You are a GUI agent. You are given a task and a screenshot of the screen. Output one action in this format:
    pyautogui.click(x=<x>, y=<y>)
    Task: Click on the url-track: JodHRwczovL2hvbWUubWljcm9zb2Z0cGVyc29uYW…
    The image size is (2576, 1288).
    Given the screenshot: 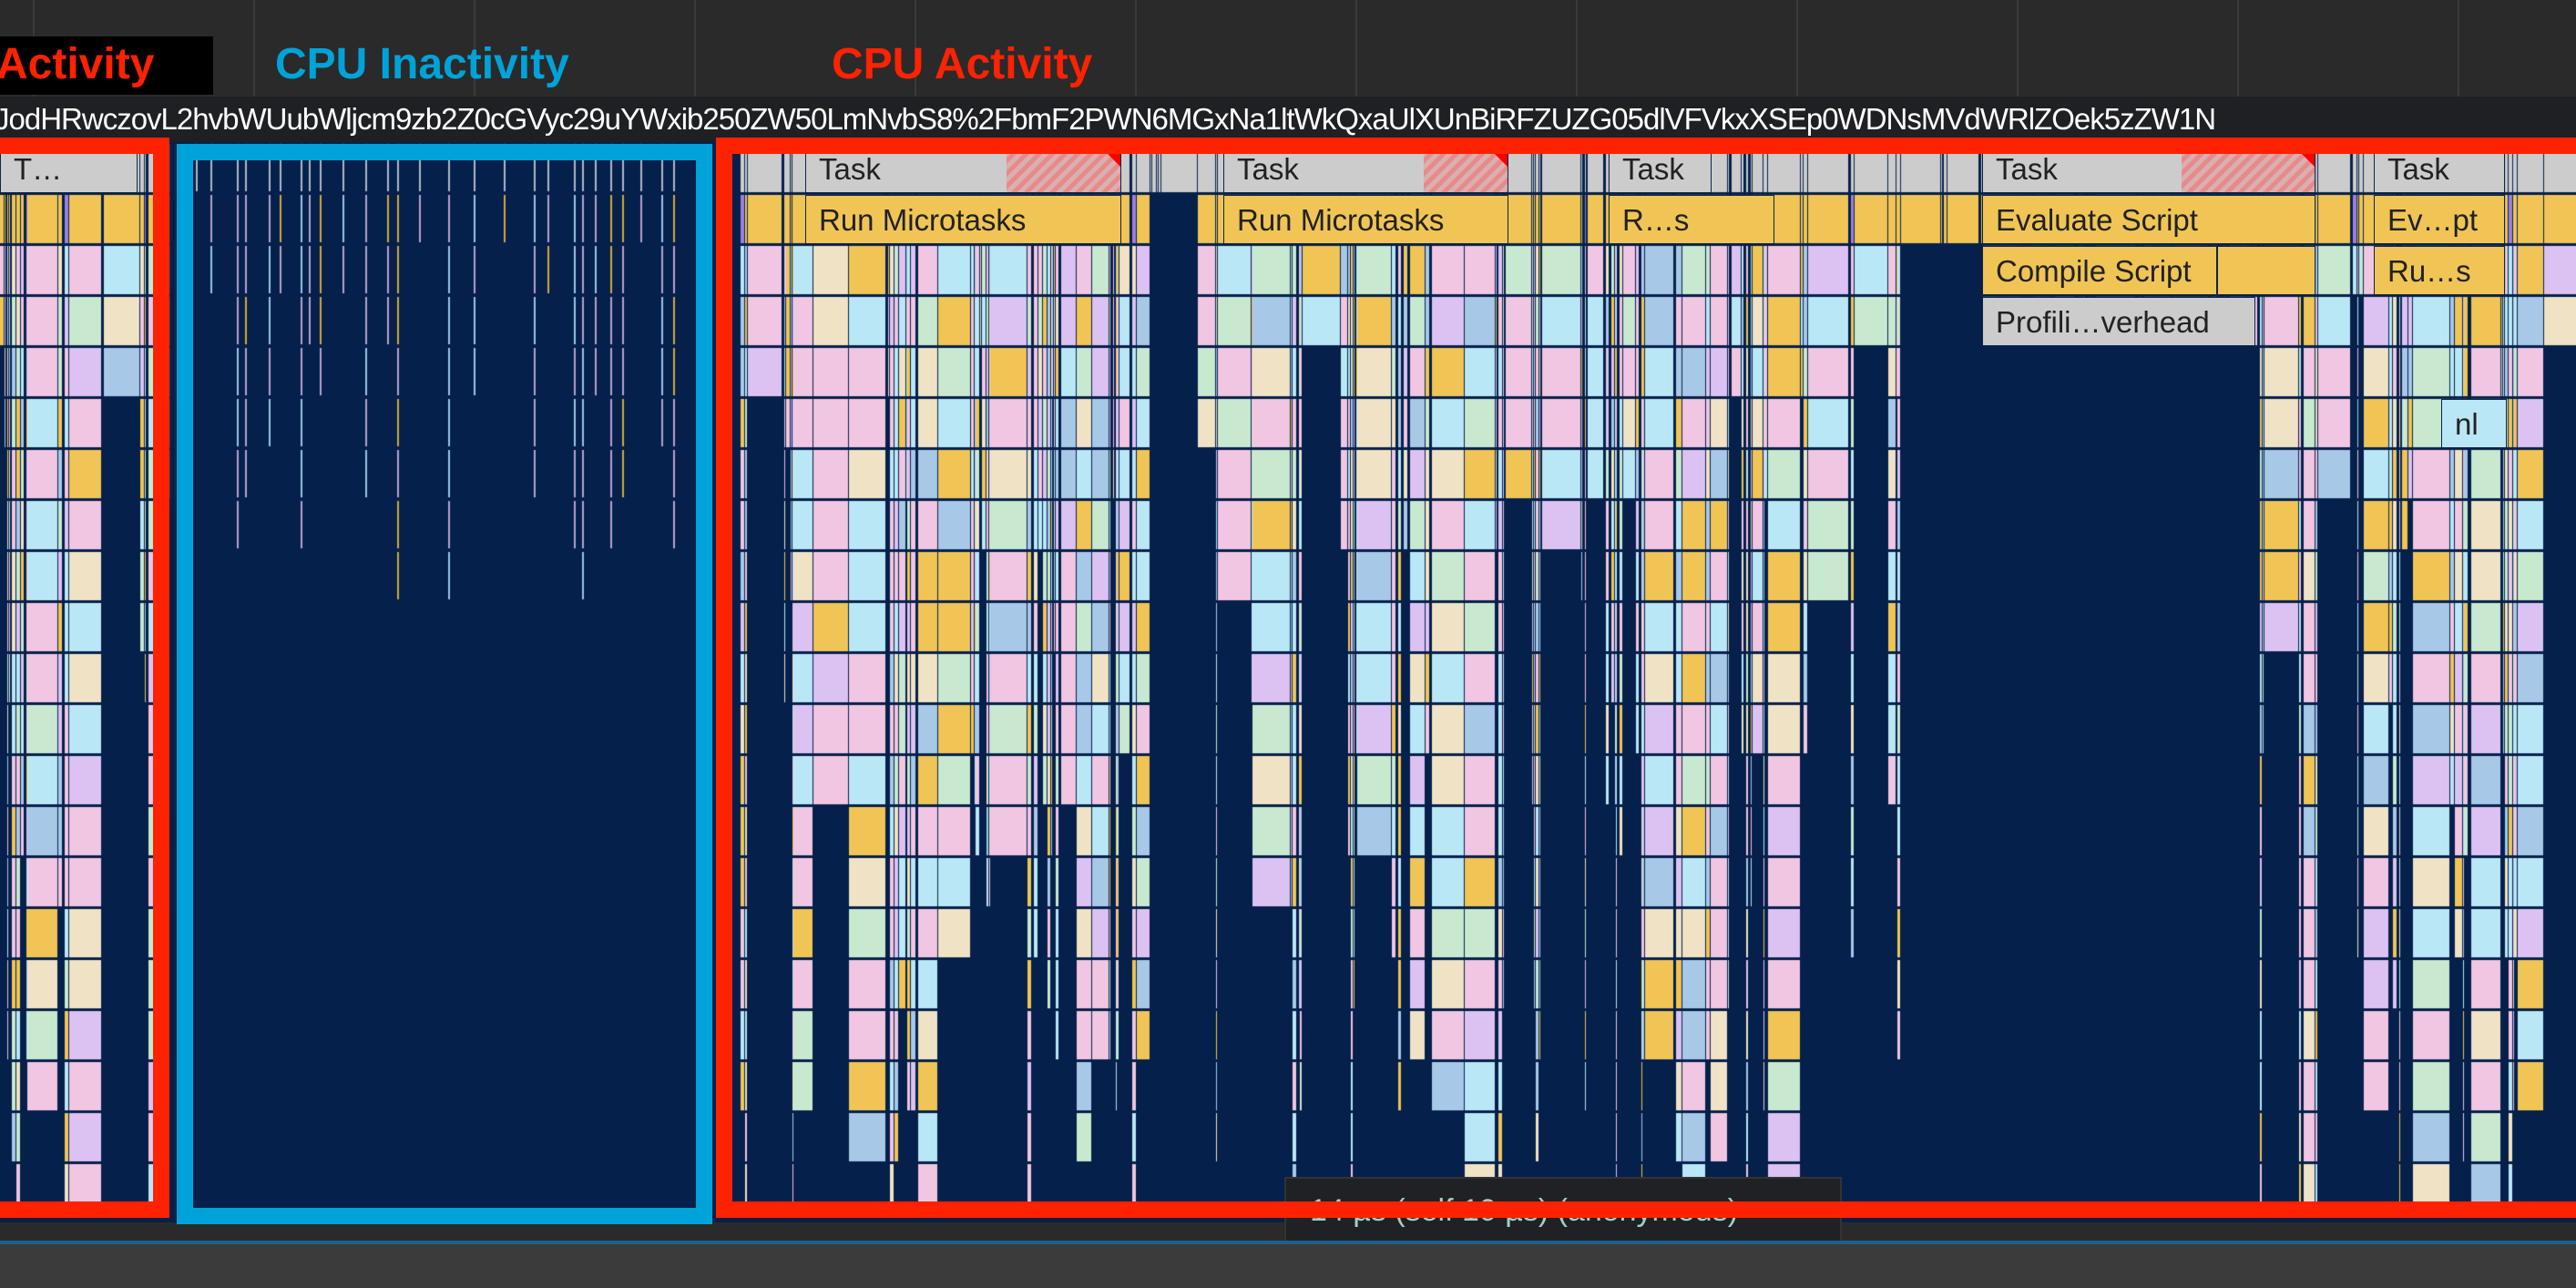 What is the action you would take?
    pyautogui.click(x=1288, y=119)
    